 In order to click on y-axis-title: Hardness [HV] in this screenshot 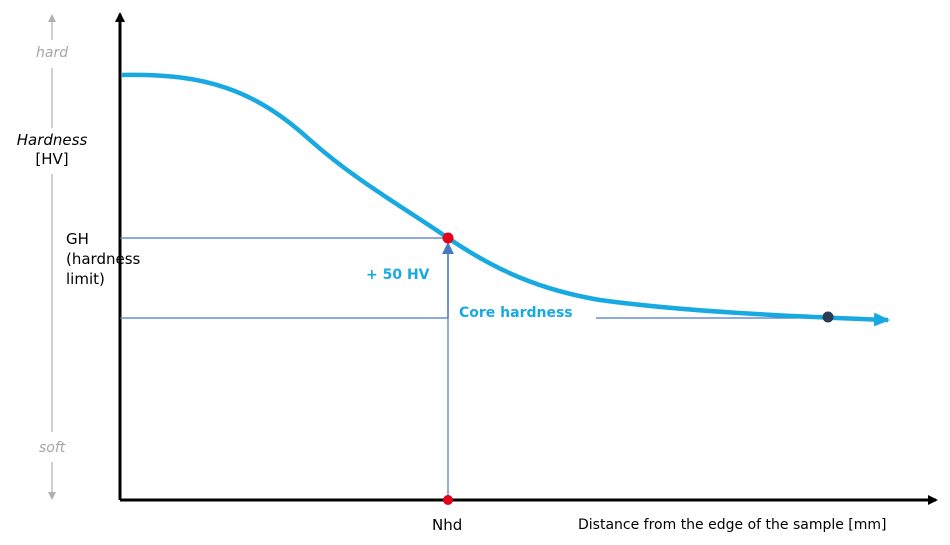, I will do `click(52, 150)`.